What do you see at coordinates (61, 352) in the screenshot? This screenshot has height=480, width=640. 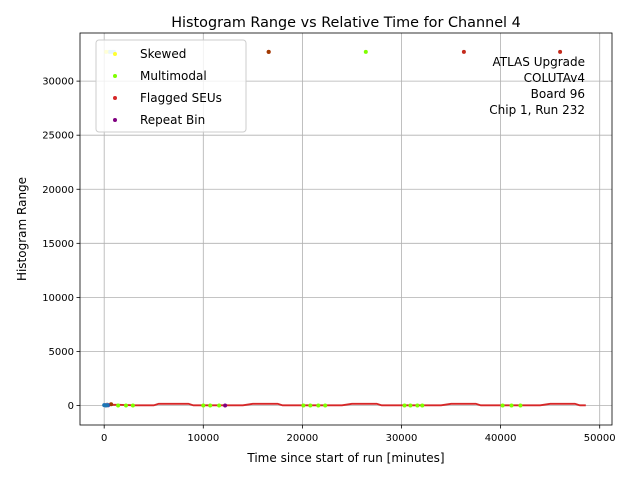 I see `y-tick-label: 5000` at bounding box center [61, 352].